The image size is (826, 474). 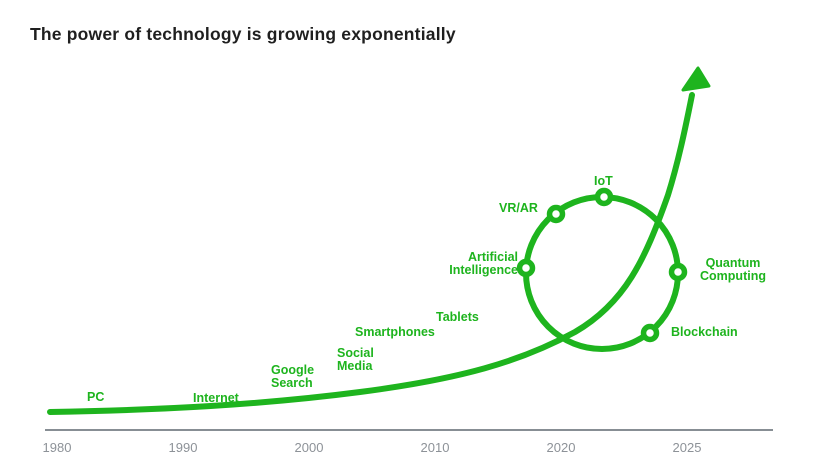 I want to click on milestone-label-internet: Internet, so click(x=216, y=398).